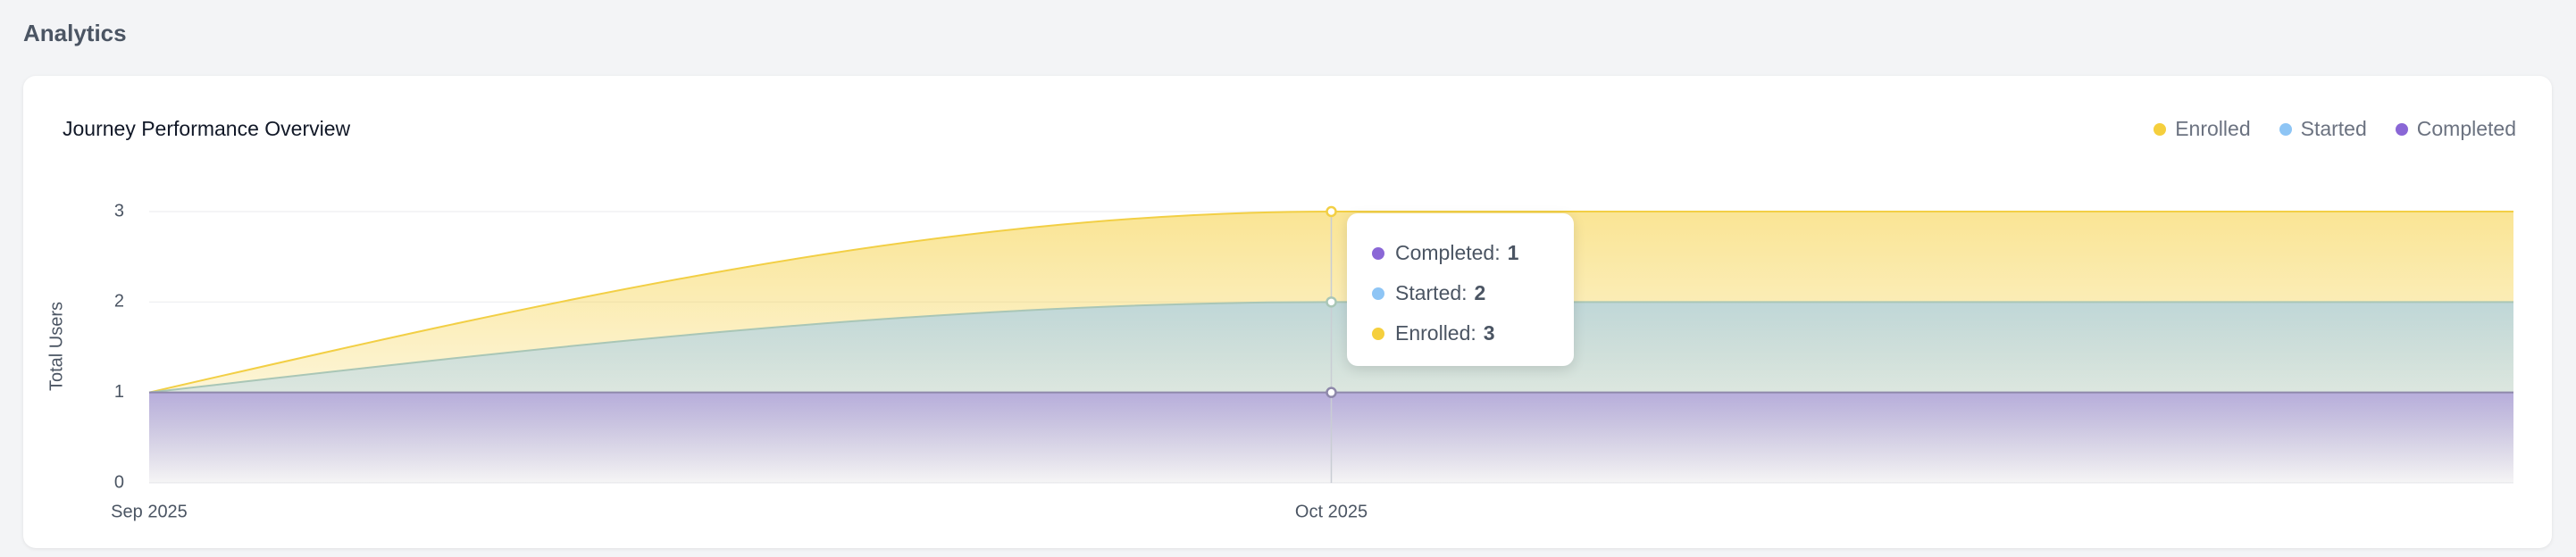 The width and height of the screenshot is (2576, 557). What do you see at coordinates (149, 512) in the screenshot?
I see `x-tick-label: Sep 2025` at bounding box center [149, 512].